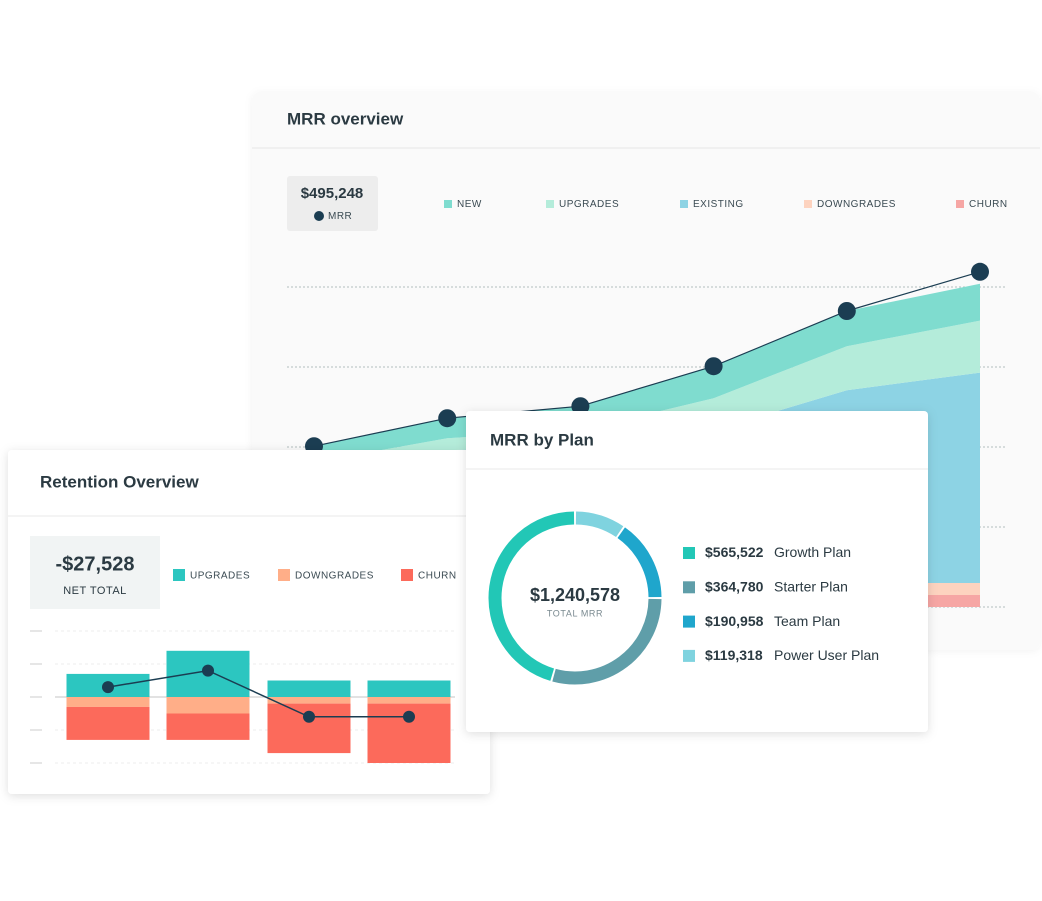  Describe the element at coordinates (812, 552) in the screenshot. I see `legend-label: Growth Plan` at that location.